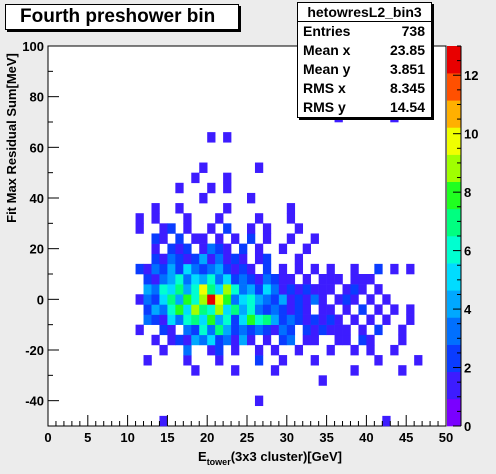 The image size is (496, 474). What do you see at coordinates (37, 97) in the screenshot?
I see `y-tick-label: 80` at bounding box center [37, 97].